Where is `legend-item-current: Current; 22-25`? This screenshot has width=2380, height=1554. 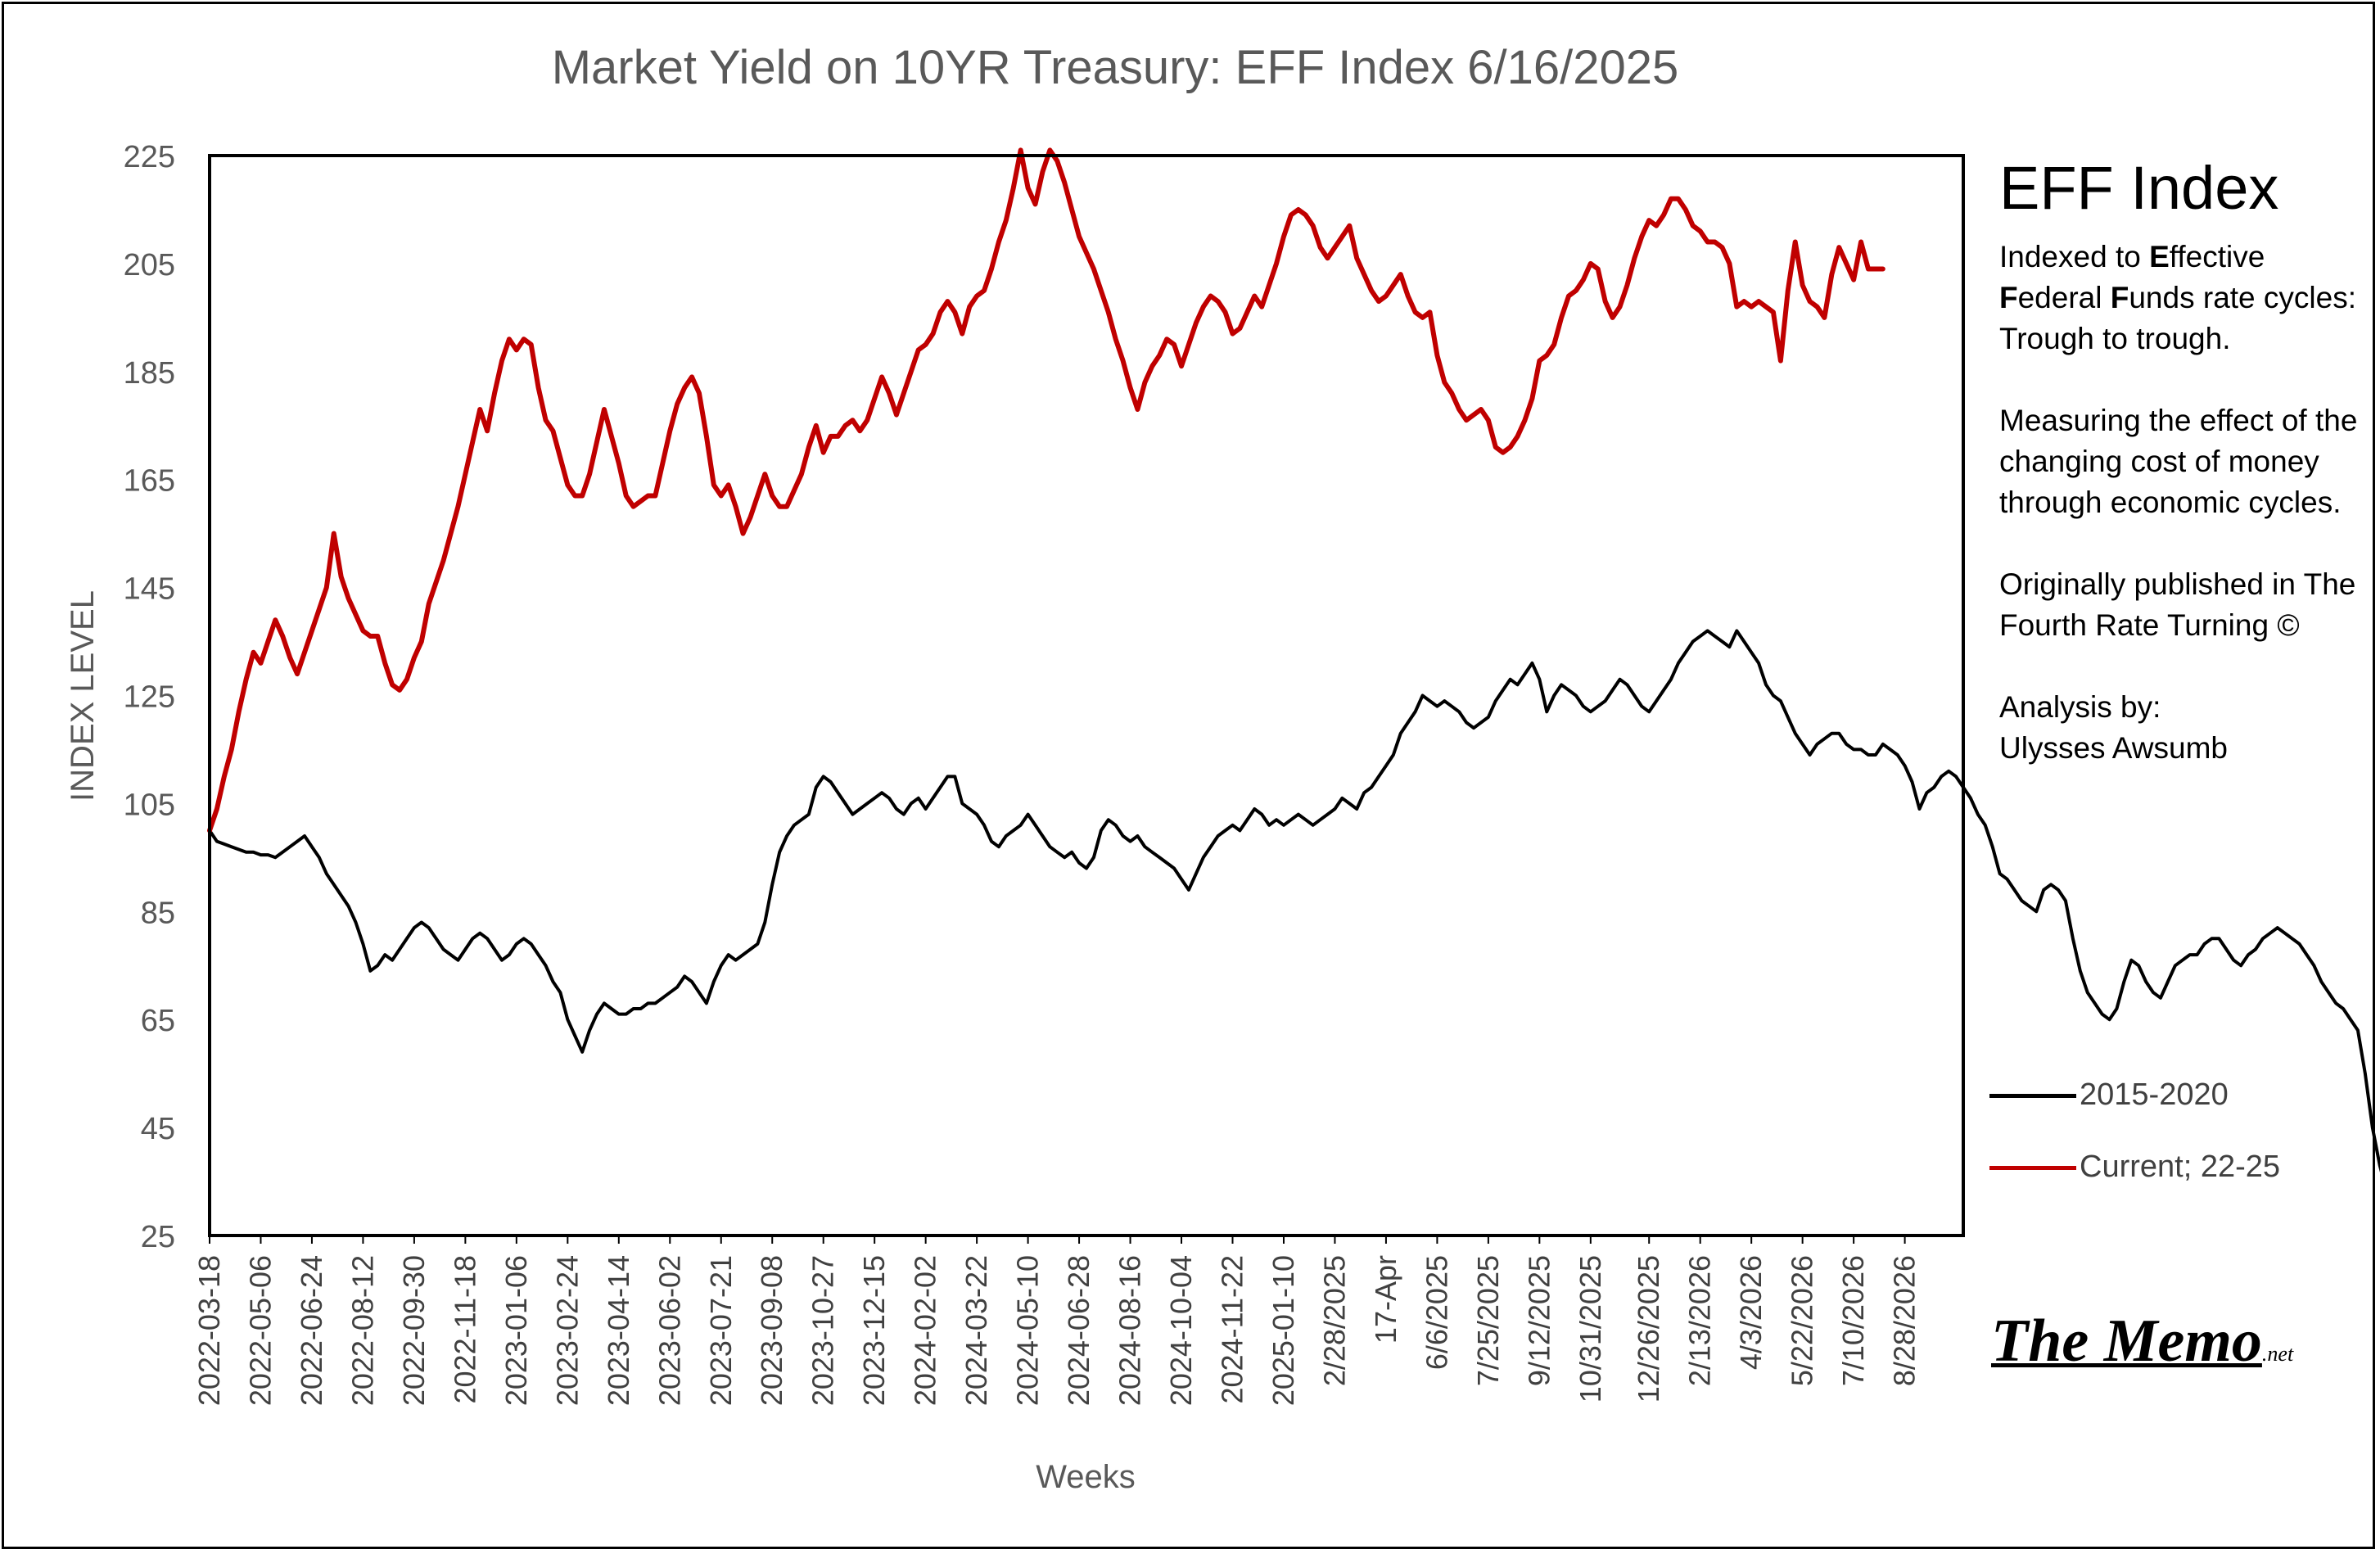
legend-item-current: Current; 22-25 is located at coordinates (2177, 1166).